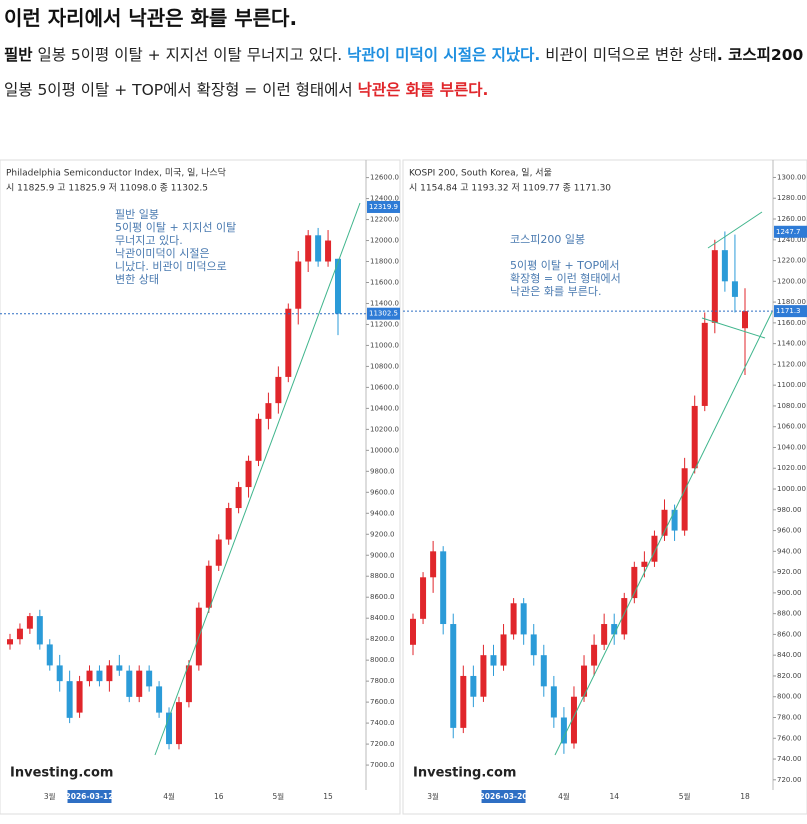 This screenshot has width=807, height=824. What do you see at coordinates (382, 660) in the screenshot?
I see `y-tick-label: 8000.0` at bounding box center [382, 660].